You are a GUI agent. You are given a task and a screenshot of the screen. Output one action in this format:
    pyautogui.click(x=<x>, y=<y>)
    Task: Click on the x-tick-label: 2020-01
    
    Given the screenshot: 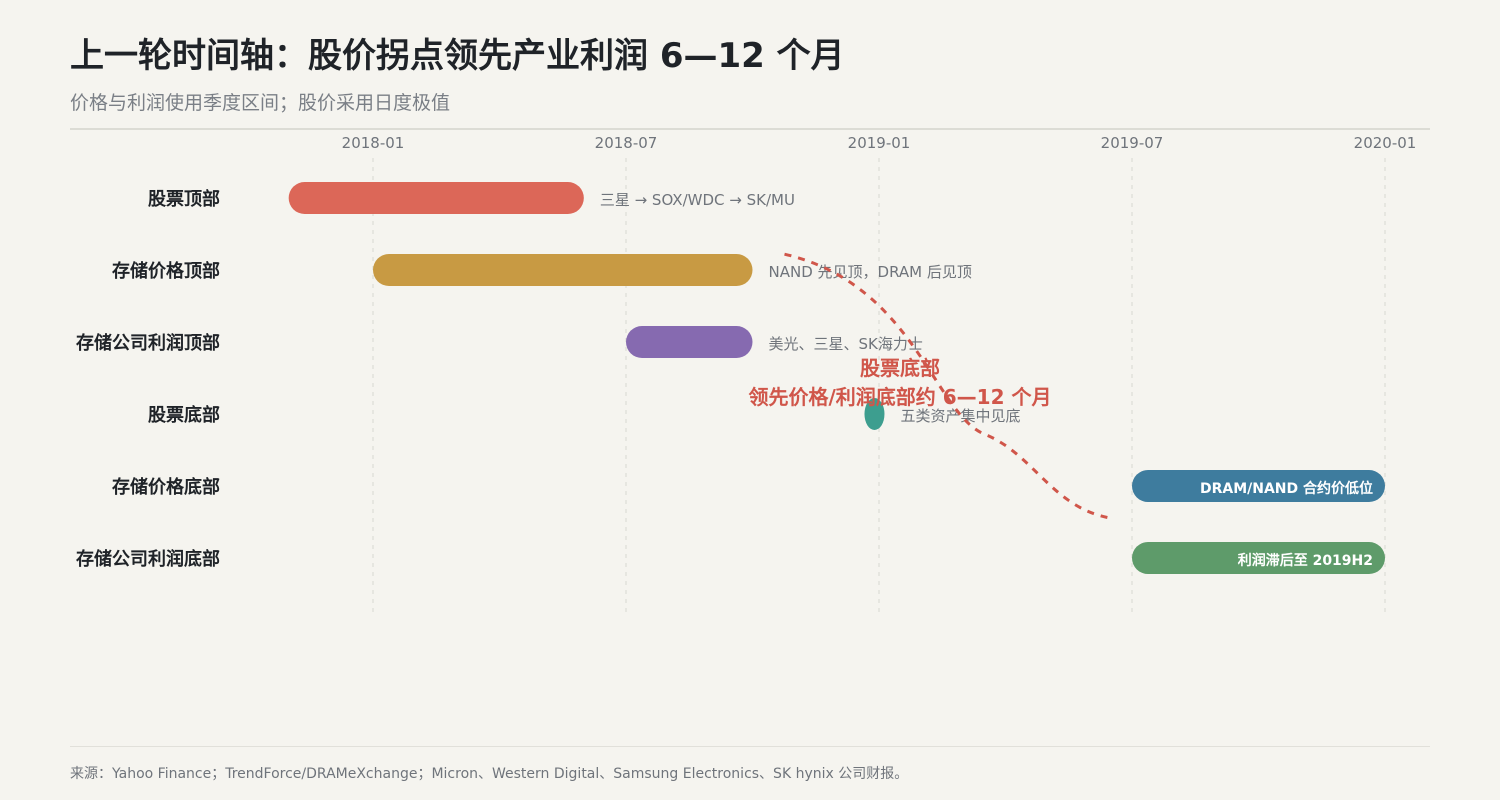 What is the action you would take?
    pyautogui.click(x=1385, y=143)
    